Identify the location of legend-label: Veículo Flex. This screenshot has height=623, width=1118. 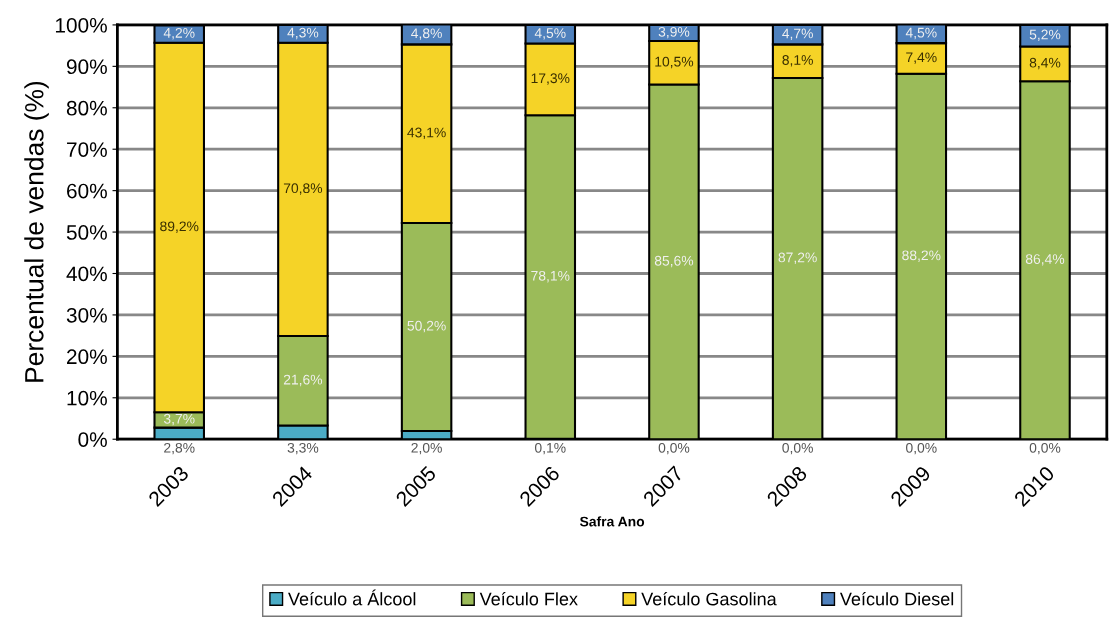
(528, 598).